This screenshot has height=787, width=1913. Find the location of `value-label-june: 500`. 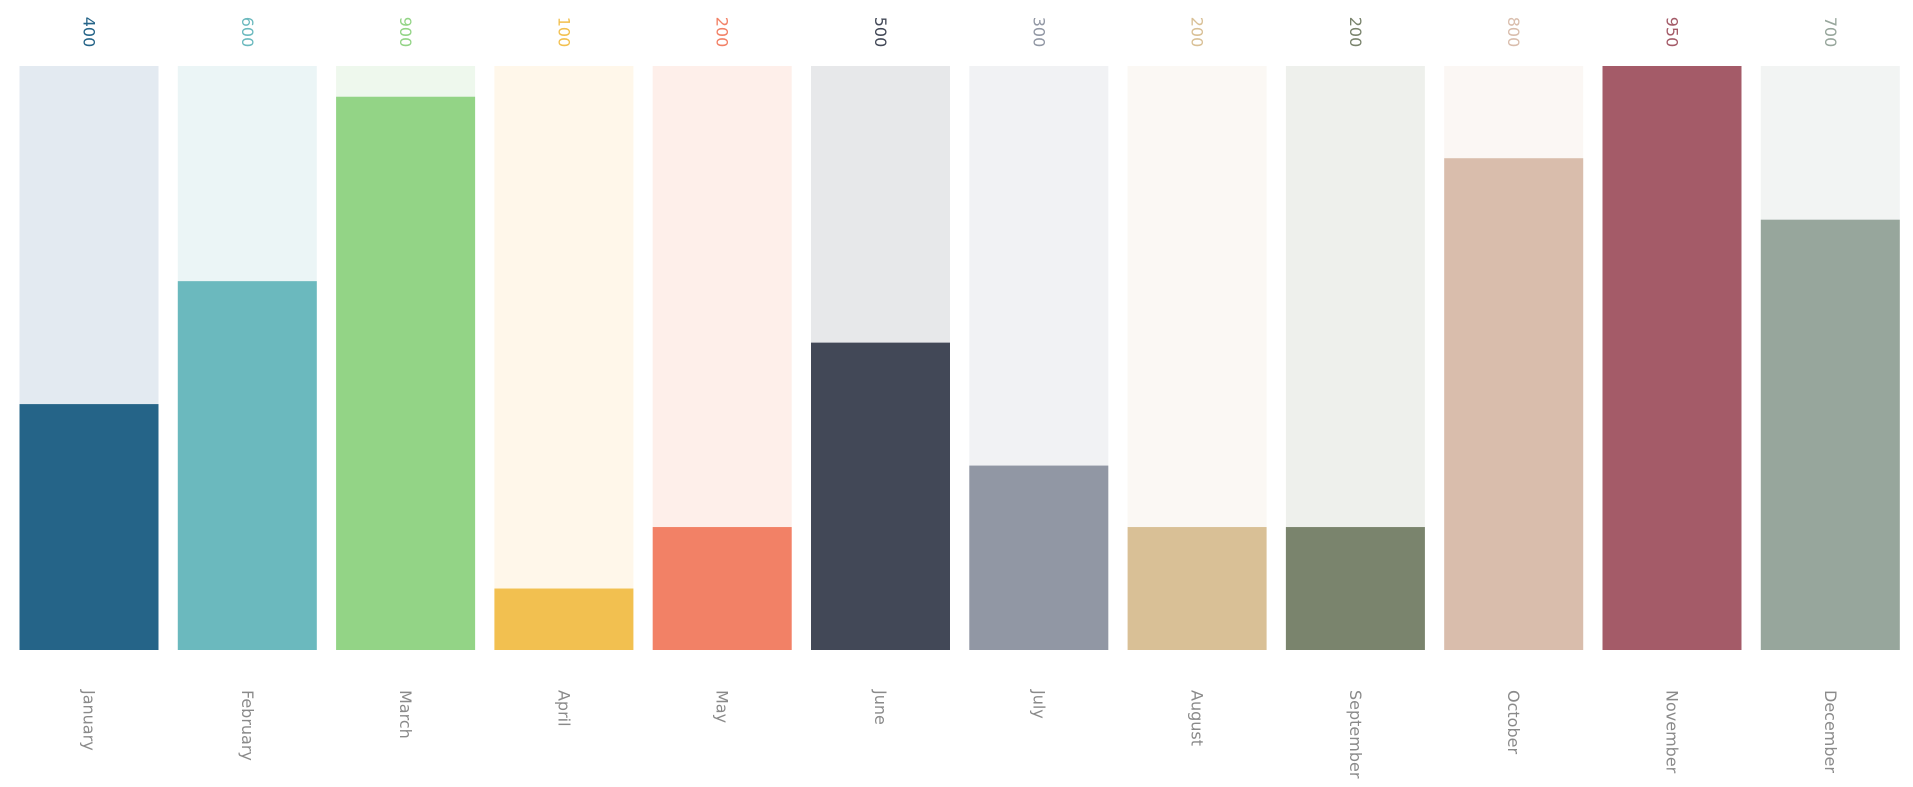

value-label-june: 500 is located at coordinates (880, 32).